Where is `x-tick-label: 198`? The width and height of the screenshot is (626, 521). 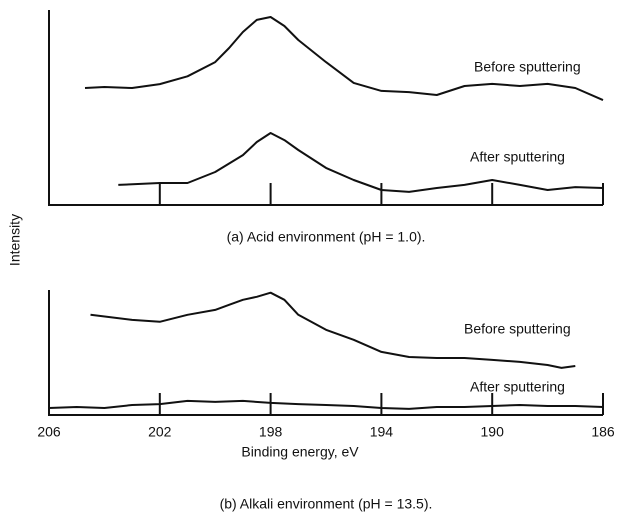 x-tick-label: 198 is located at coordinates (271, 432).